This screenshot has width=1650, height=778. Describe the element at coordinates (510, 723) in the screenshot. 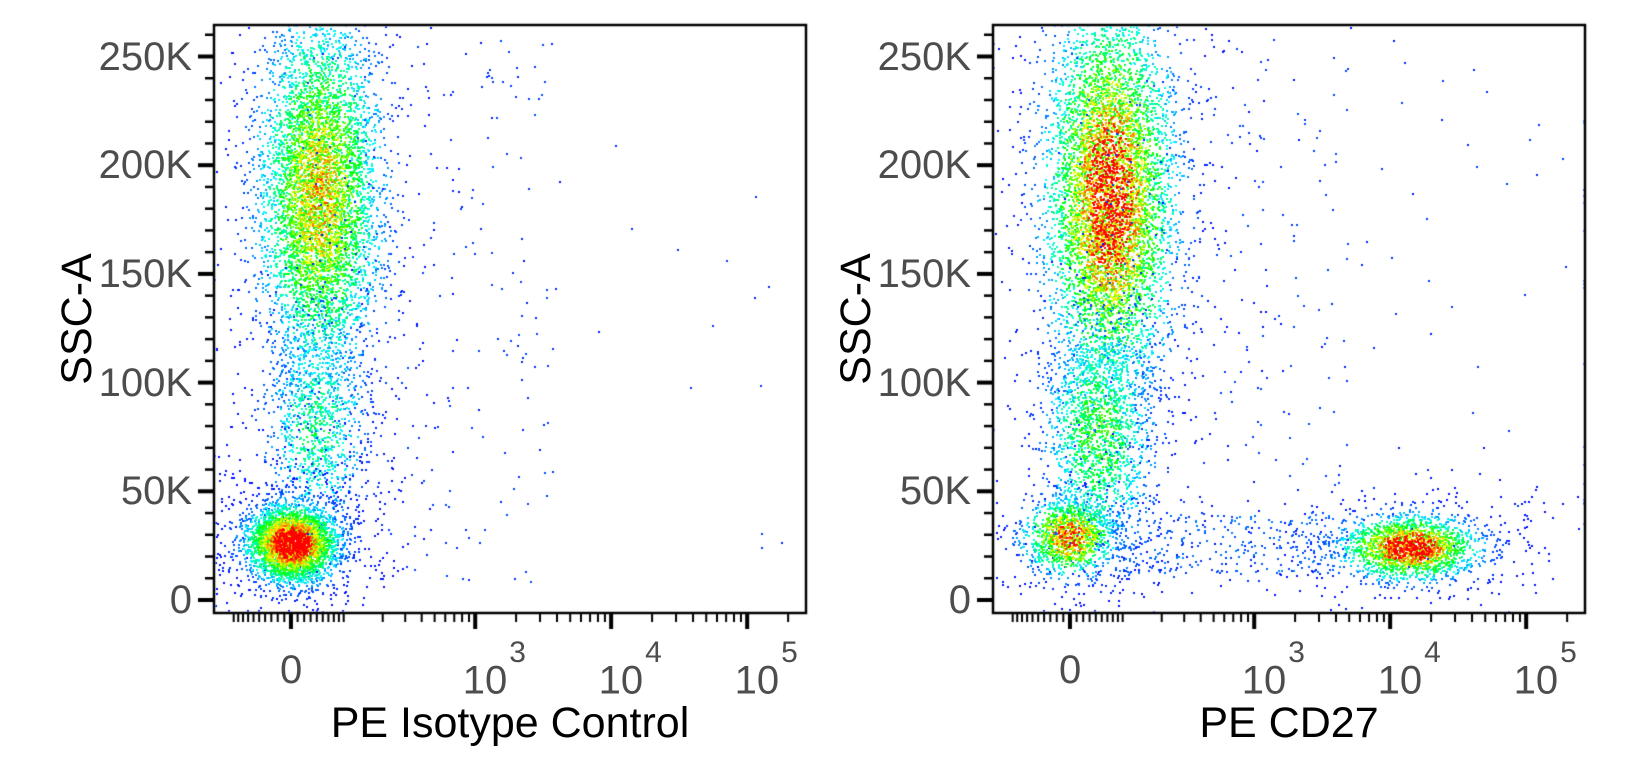

I see `x-axis-title: PE Isotype Control` at that location.